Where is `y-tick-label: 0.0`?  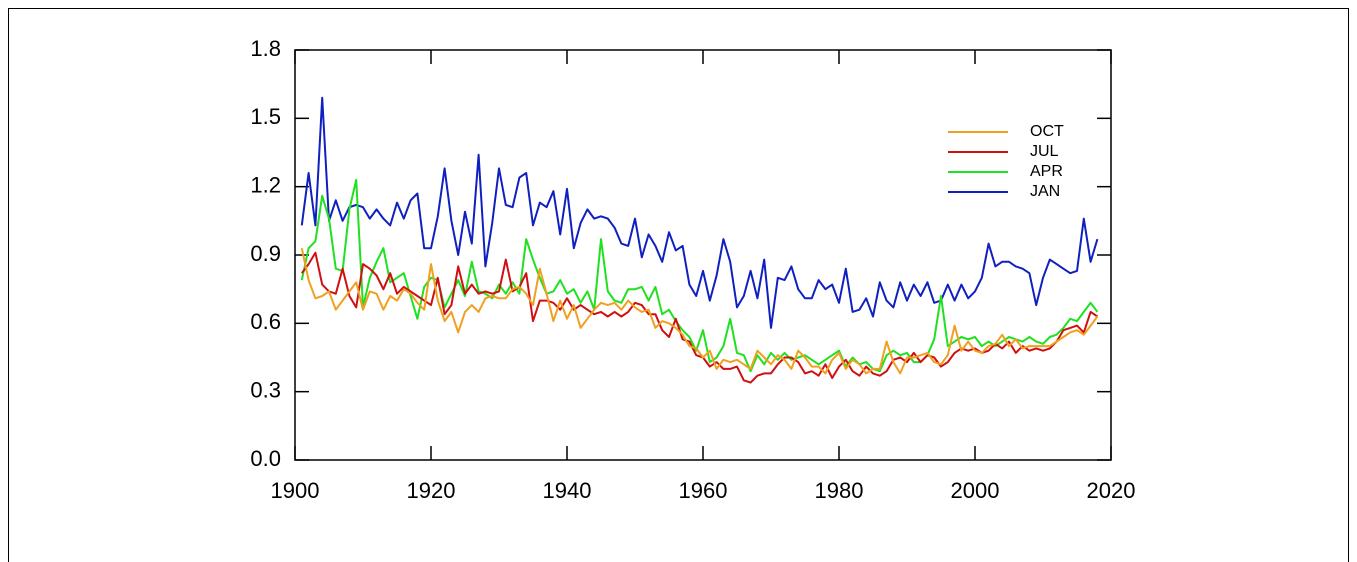 y-tick-label: 0.0 is located at coordinates (265, 458).